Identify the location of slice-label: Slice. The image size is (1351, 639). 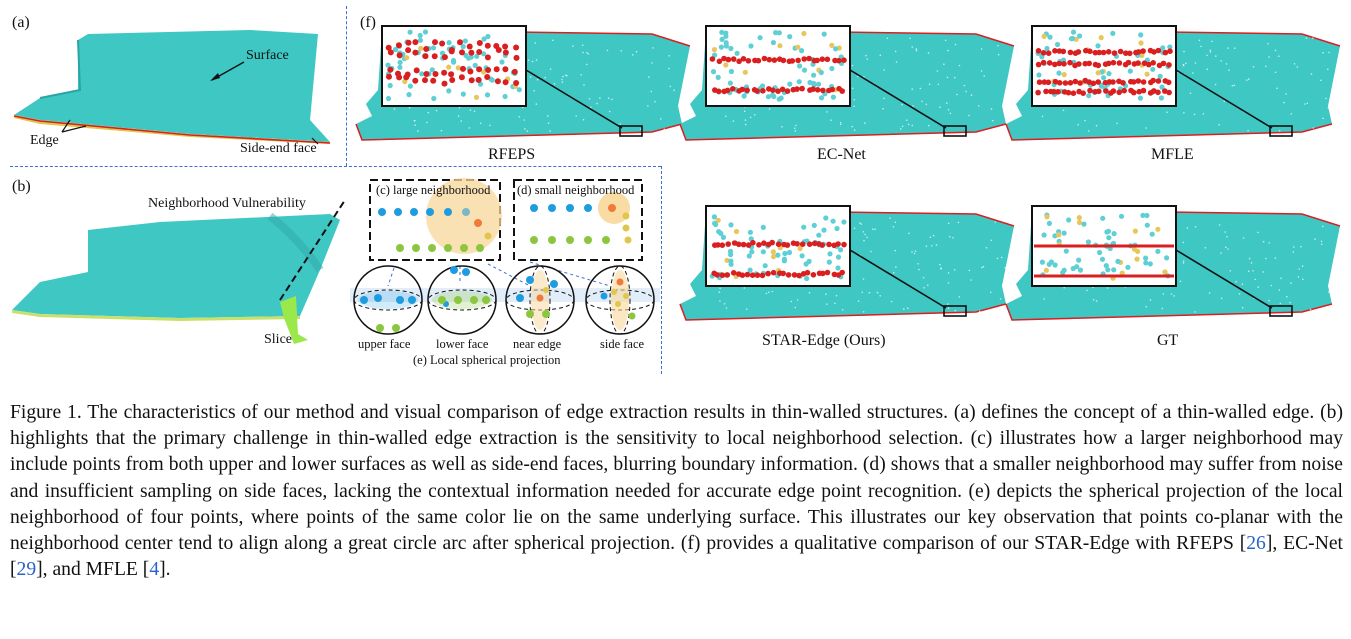
(278, 339).